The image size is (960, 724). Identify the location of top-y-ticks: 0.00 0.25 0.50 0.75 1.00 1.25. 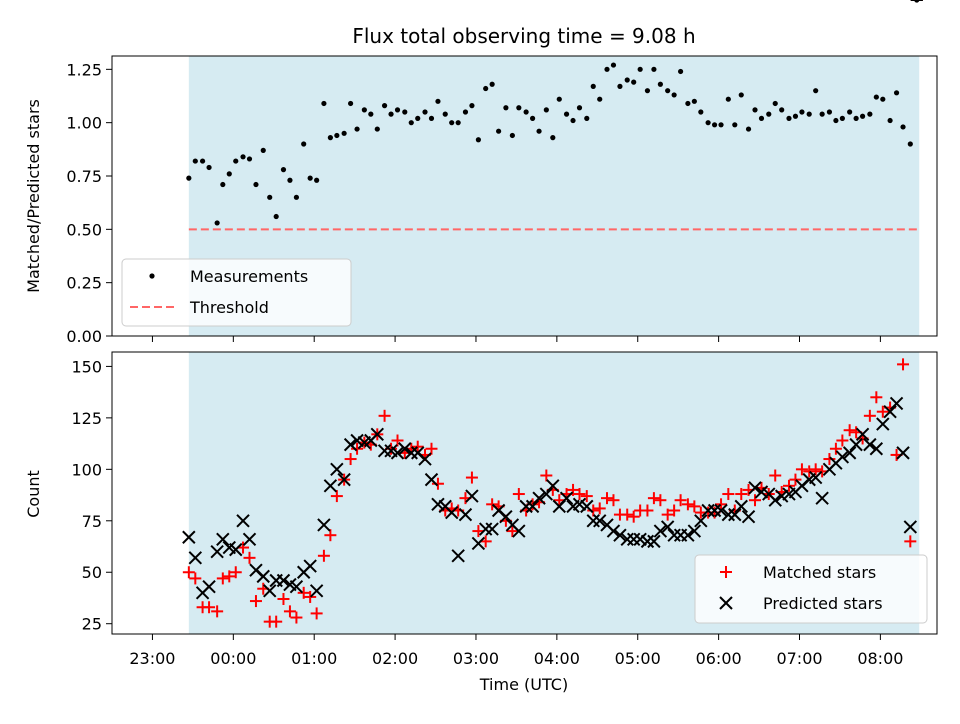
(89, 203).